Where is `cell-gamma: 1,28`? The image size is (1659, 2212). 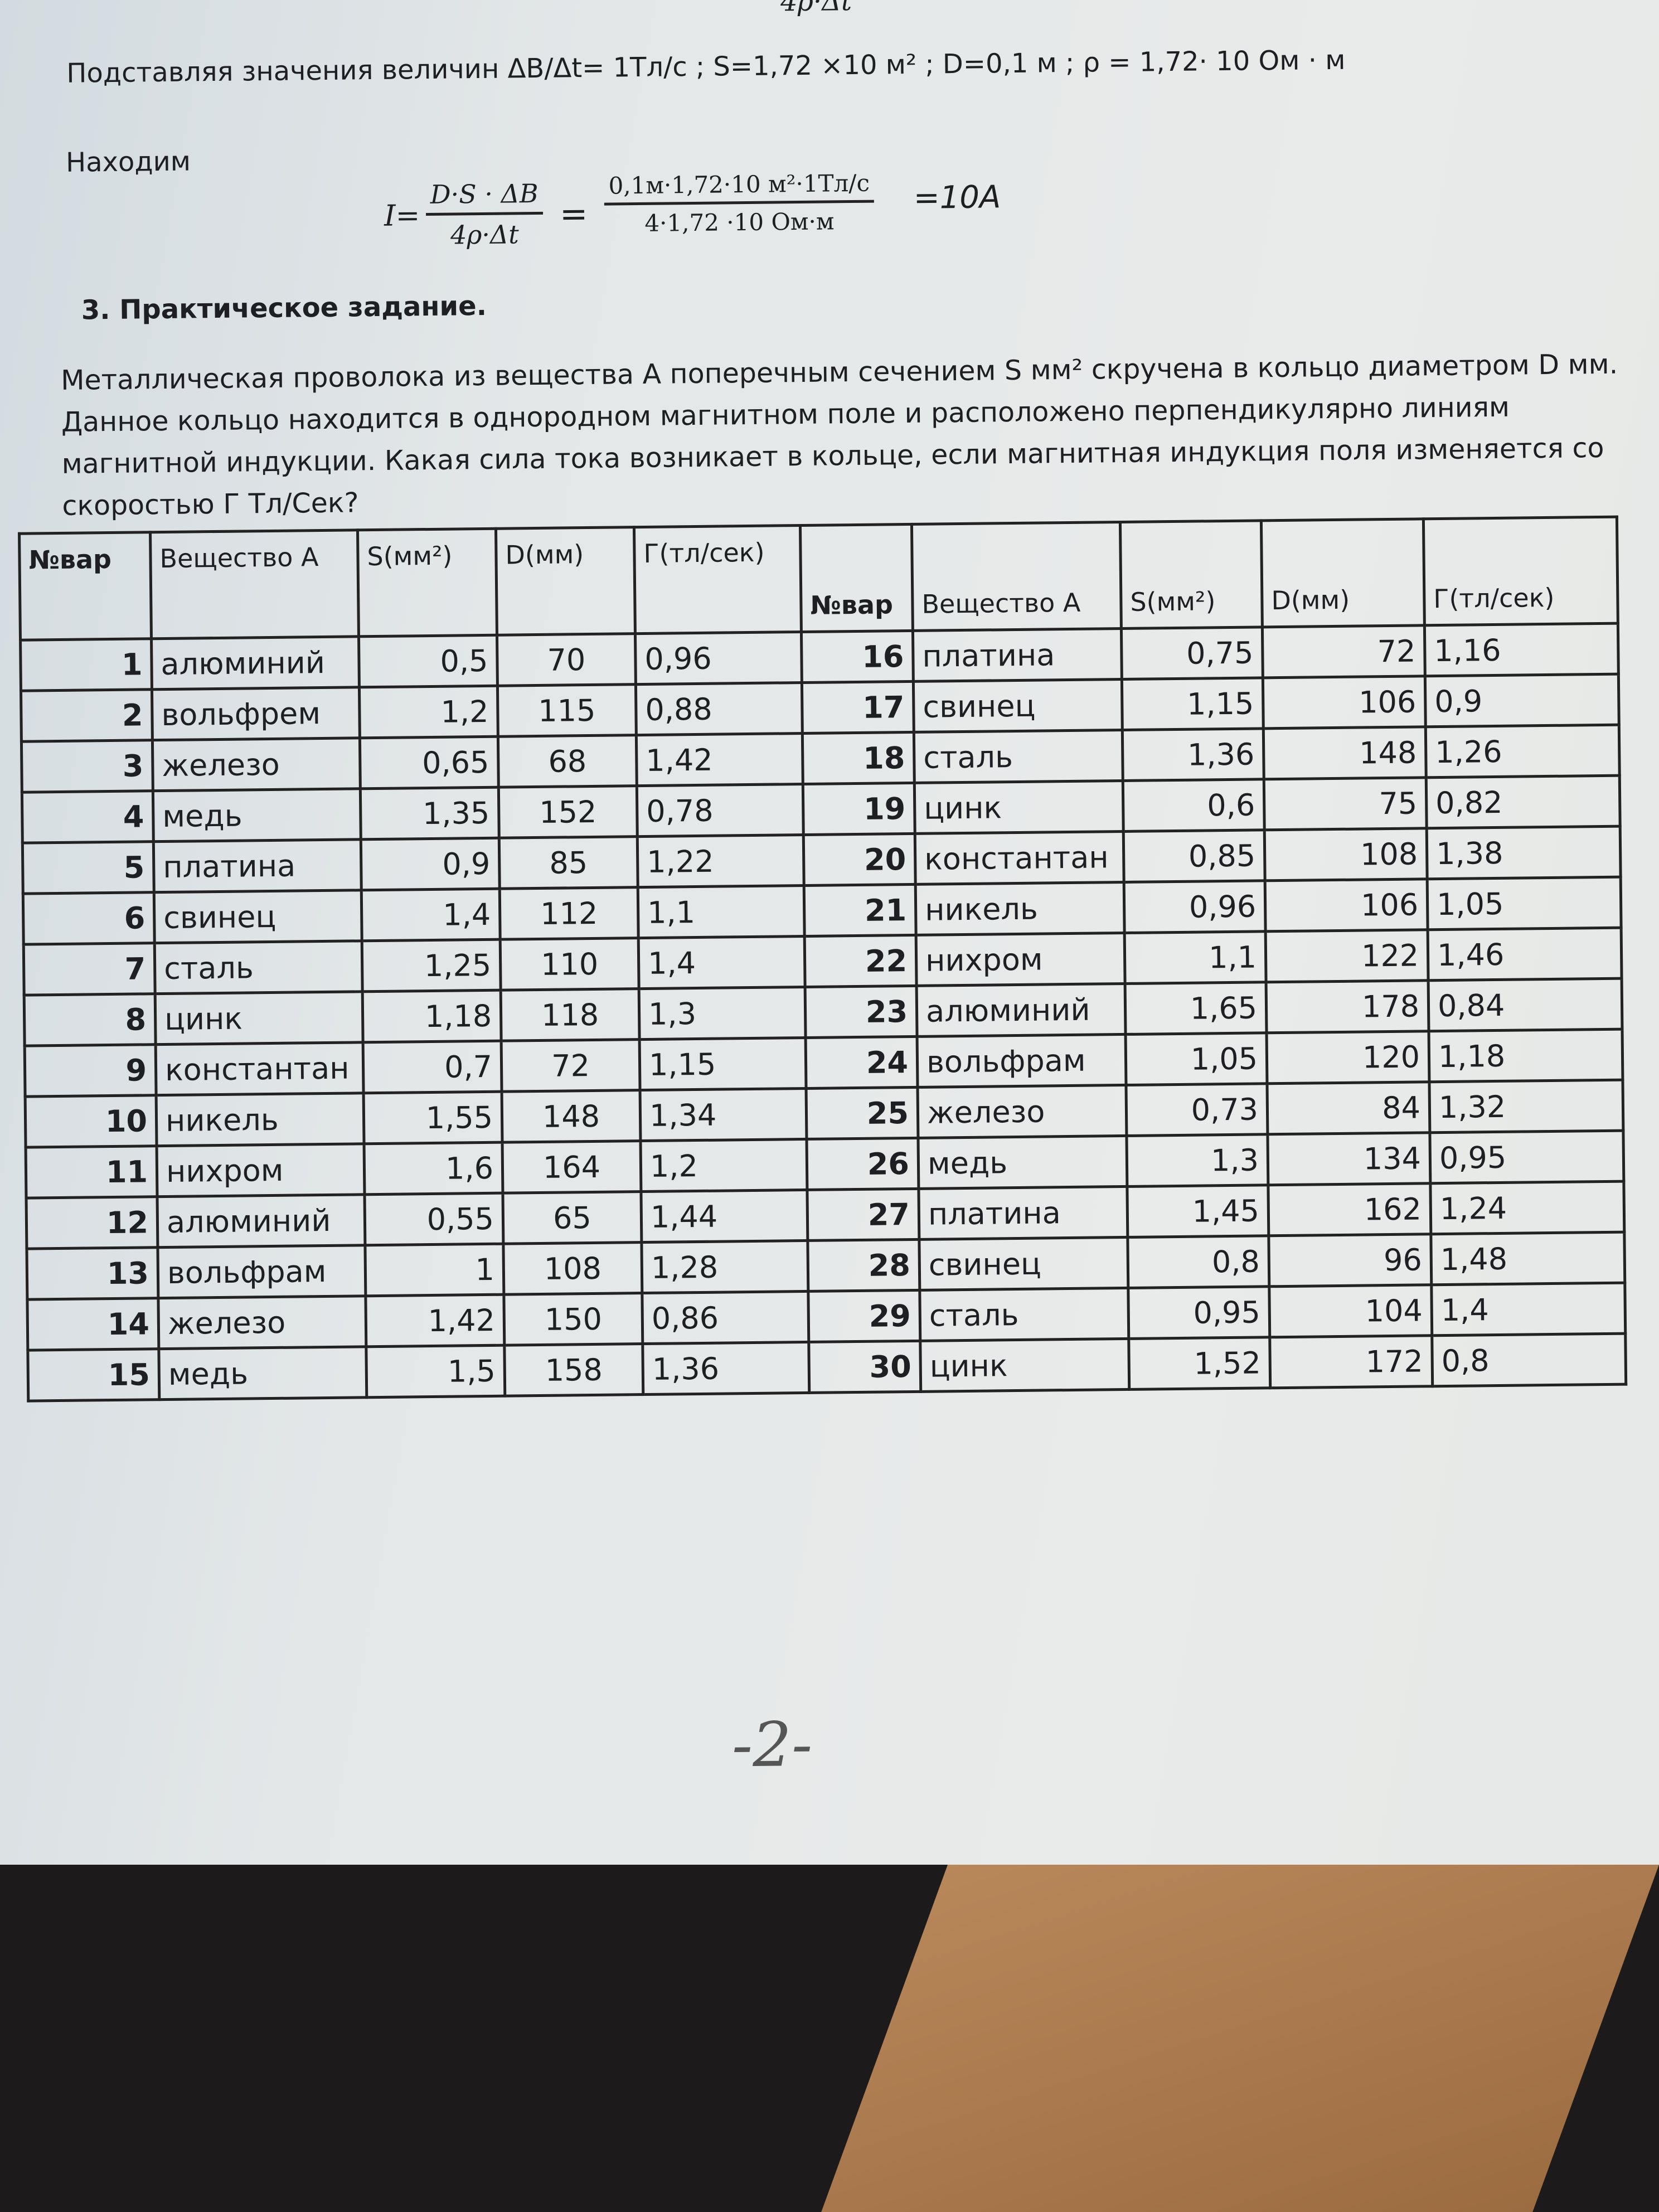 cell-gamma: 1,28 is located at coordinates (724, 1267).